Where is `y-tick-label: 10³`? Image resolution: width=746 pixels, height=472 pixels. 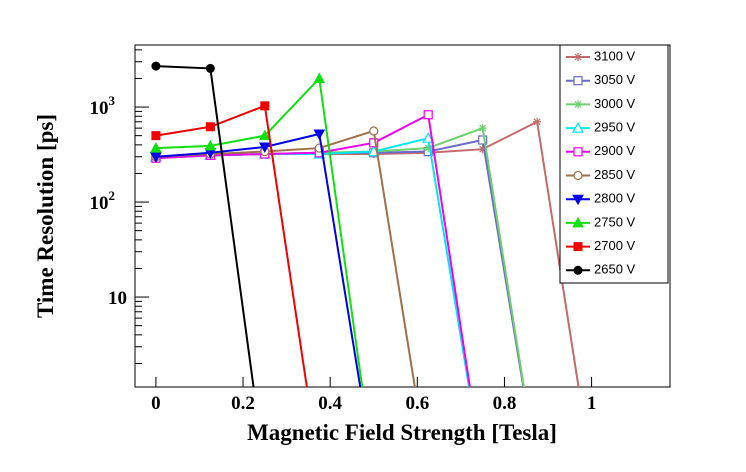
y-tick-label: 10³ is located at coordinates (103, 106).